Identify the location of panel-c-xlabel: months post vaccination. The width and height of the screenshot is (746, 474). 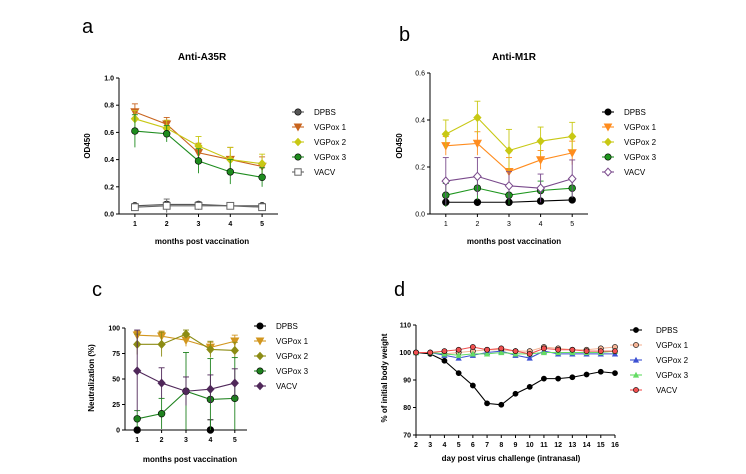
(190, 459).